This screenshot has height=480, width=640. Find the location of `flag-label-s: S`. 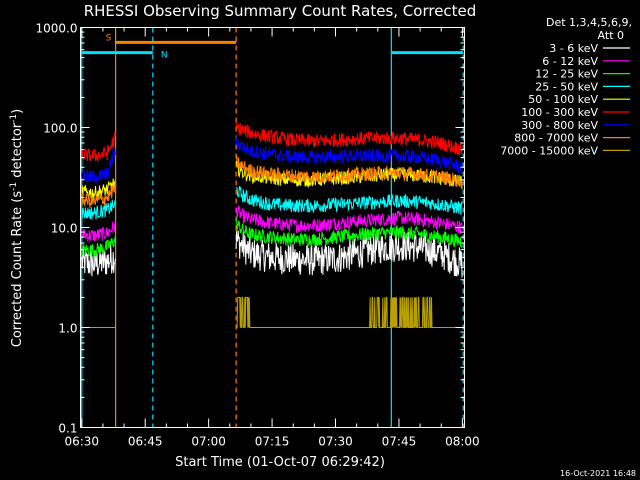

flag-label-s: S is located at coordinates (109, 38).